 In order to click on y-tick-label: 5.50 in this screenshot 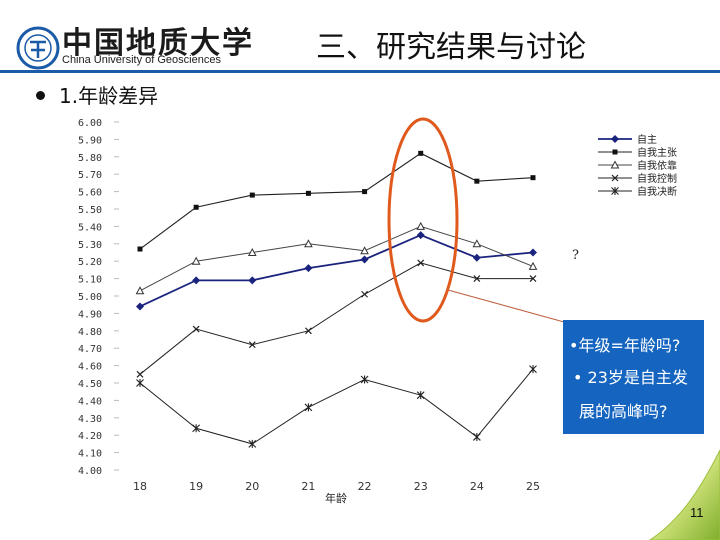, I will do `click(90, 210)`.